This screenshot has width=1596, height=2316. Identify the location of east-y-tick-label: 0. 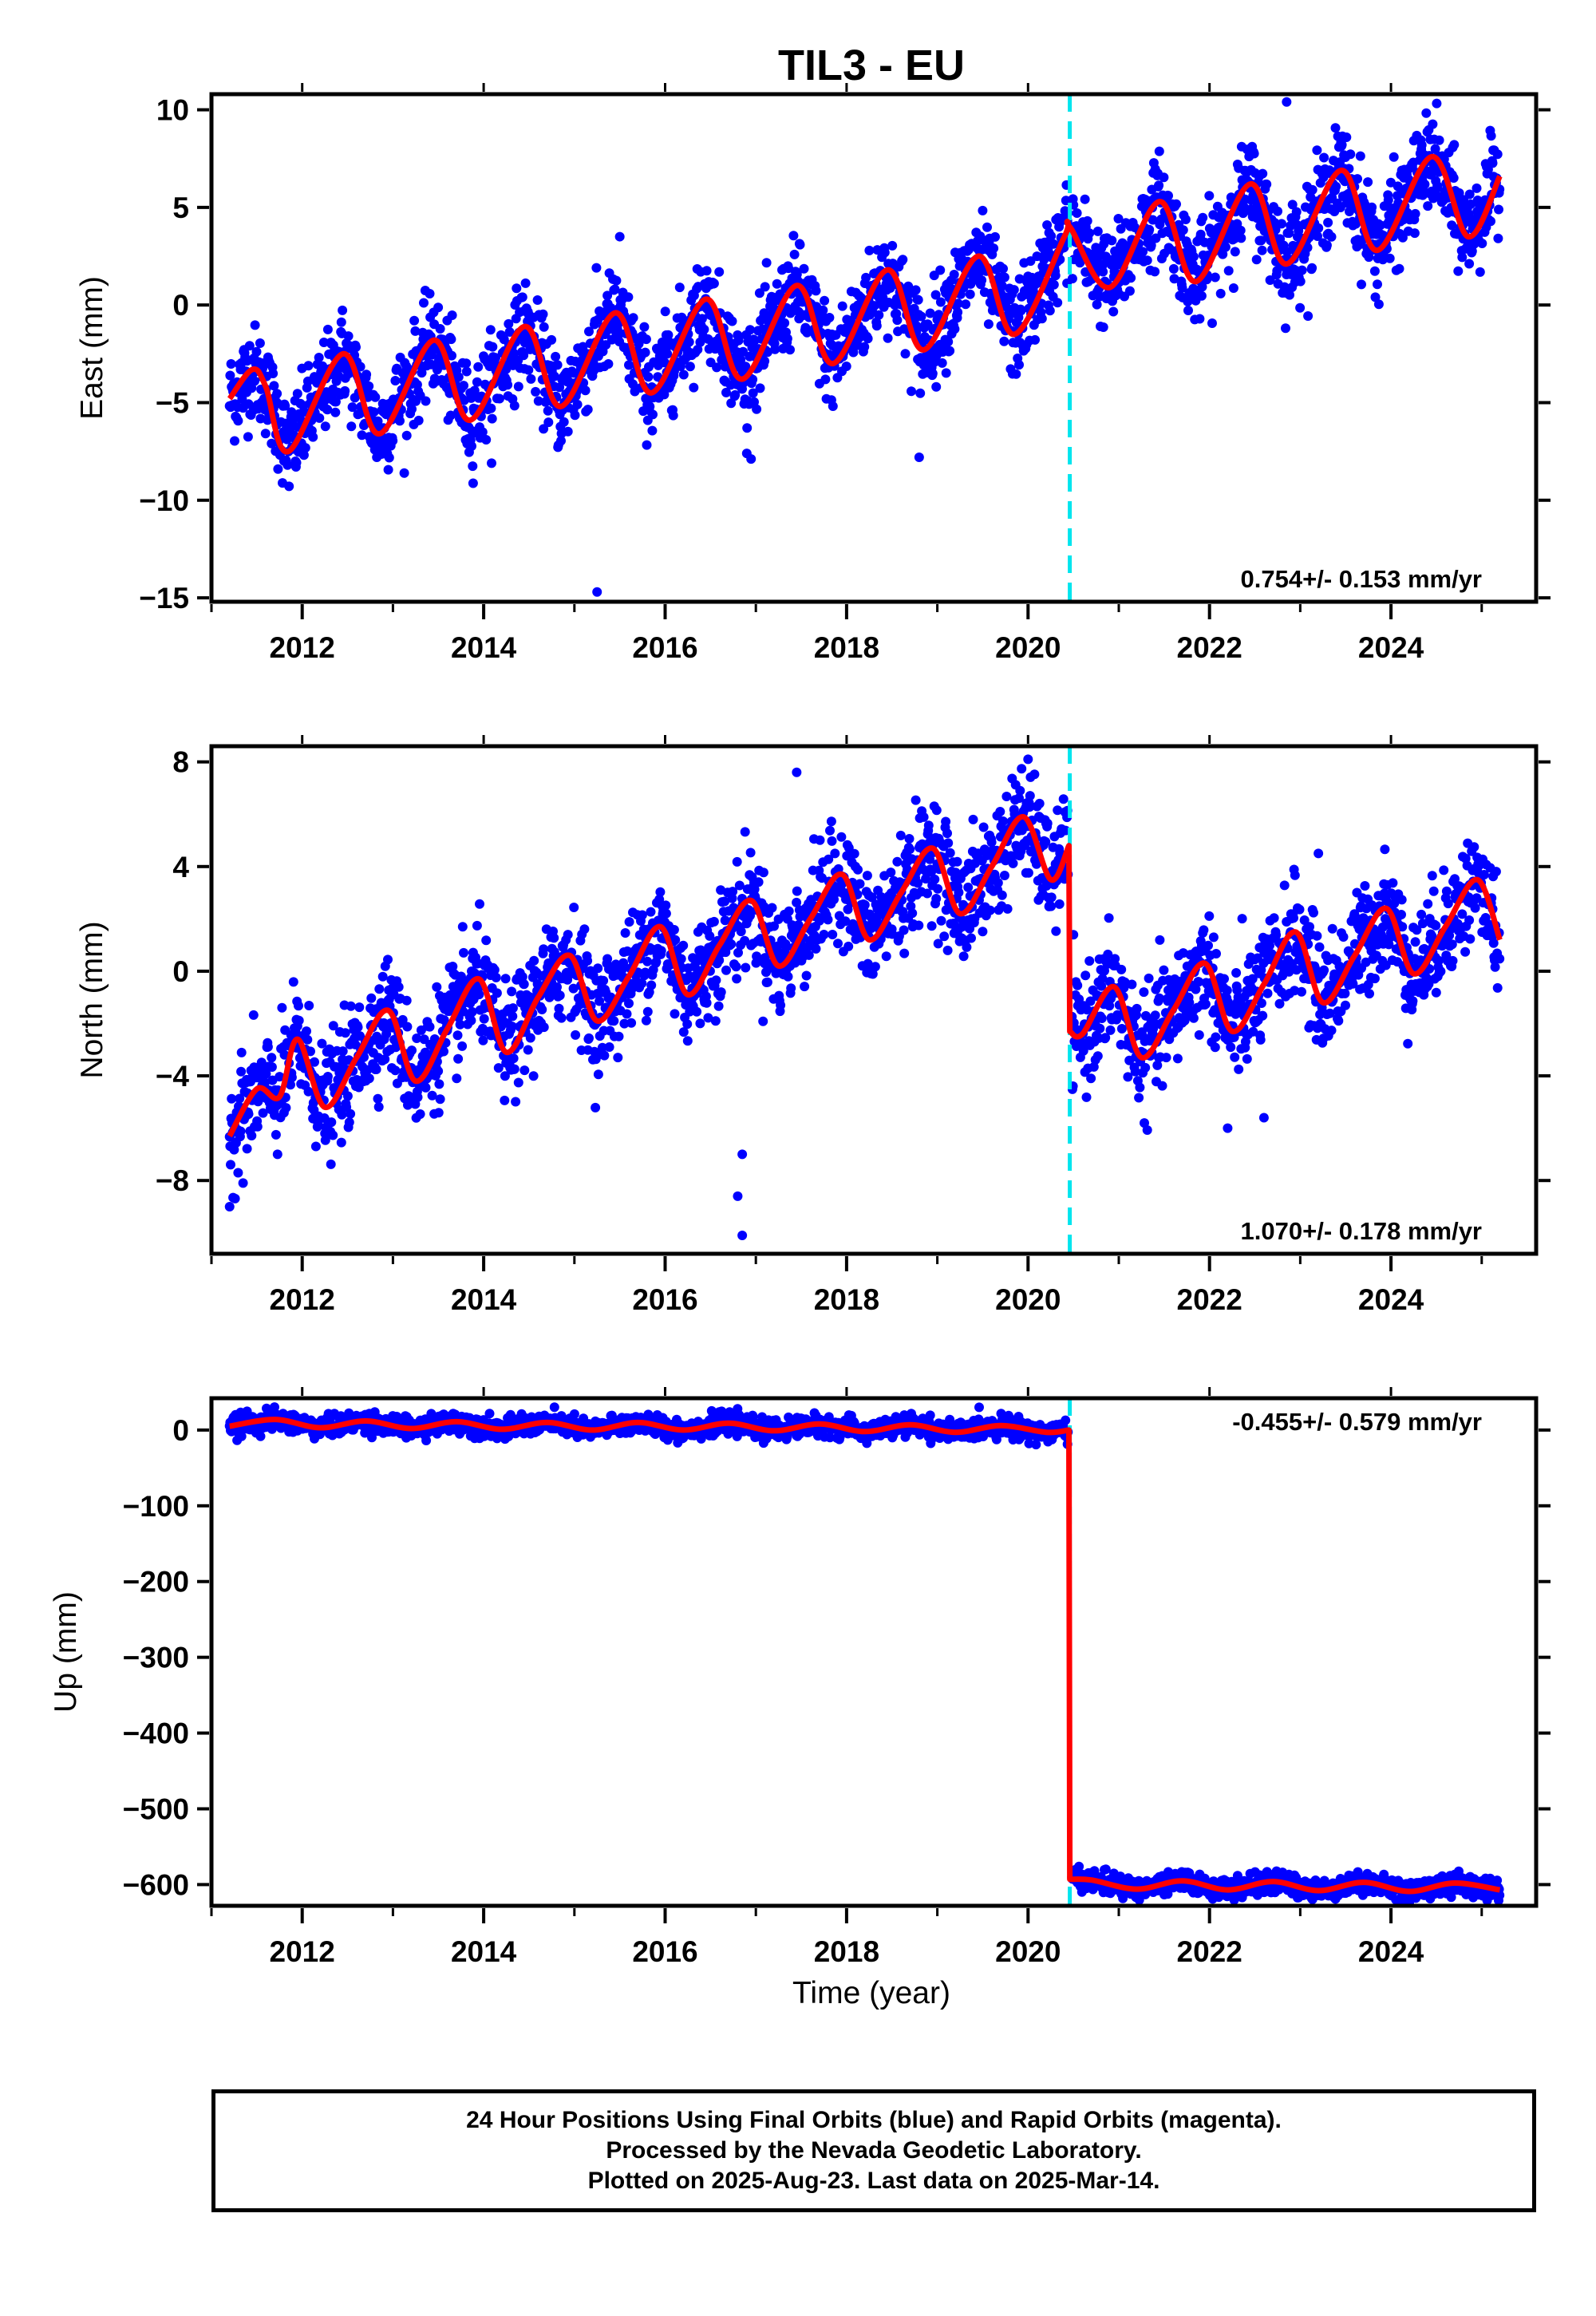
(180, 305).